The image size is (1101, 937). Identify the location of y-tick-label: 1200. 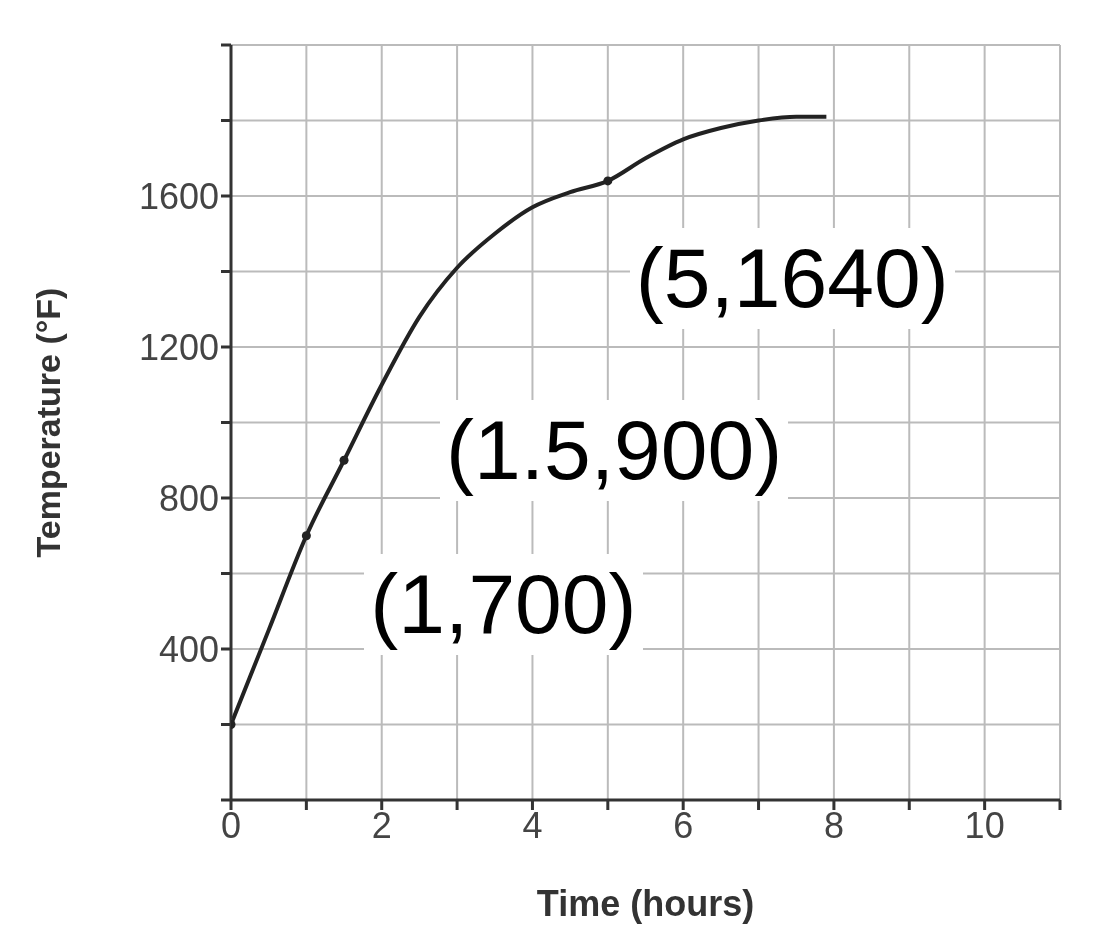
(178, 347).